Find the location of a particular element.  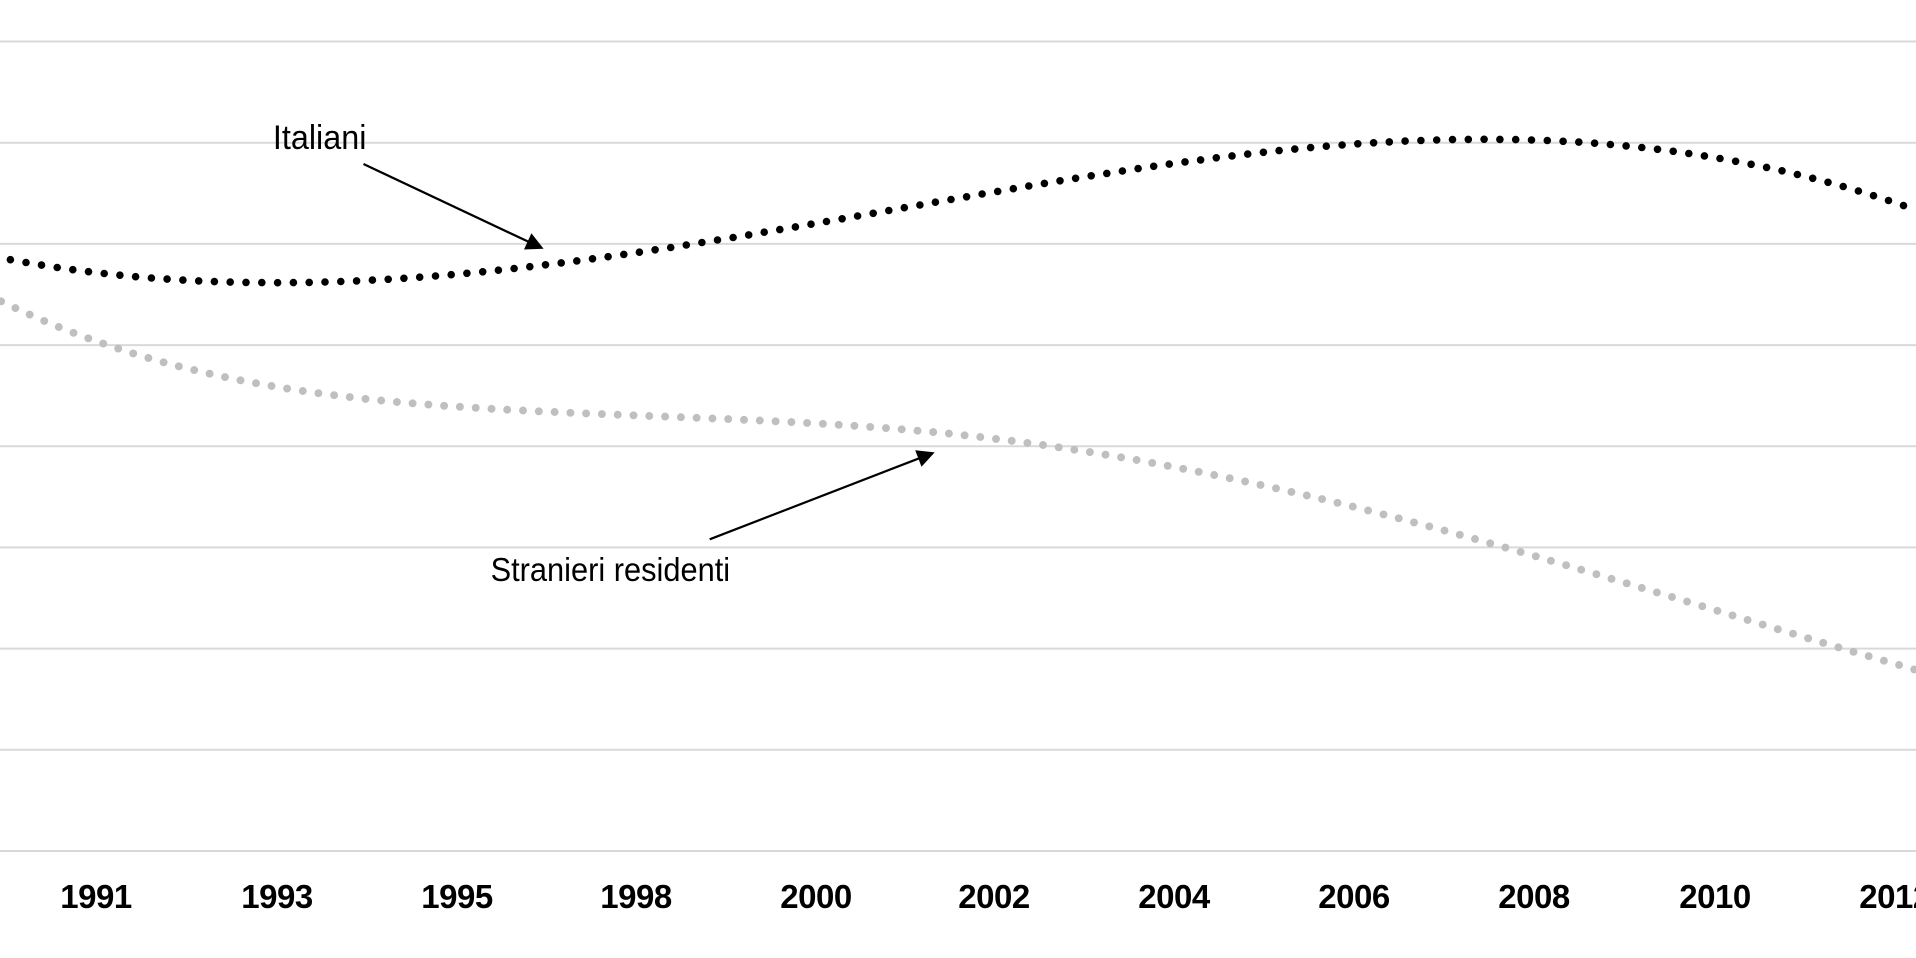

svg-text: 2000 is located at coordinates (815, 896).